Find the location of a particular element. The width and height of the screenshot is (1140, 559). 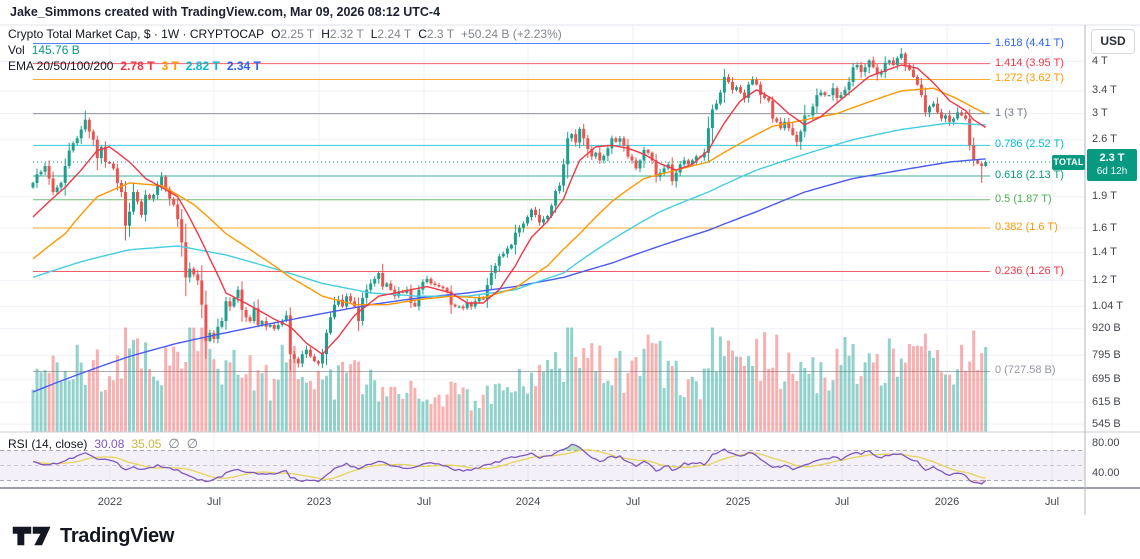

tradingview-logo-text: TradingView is located at coordinates (117, 535).